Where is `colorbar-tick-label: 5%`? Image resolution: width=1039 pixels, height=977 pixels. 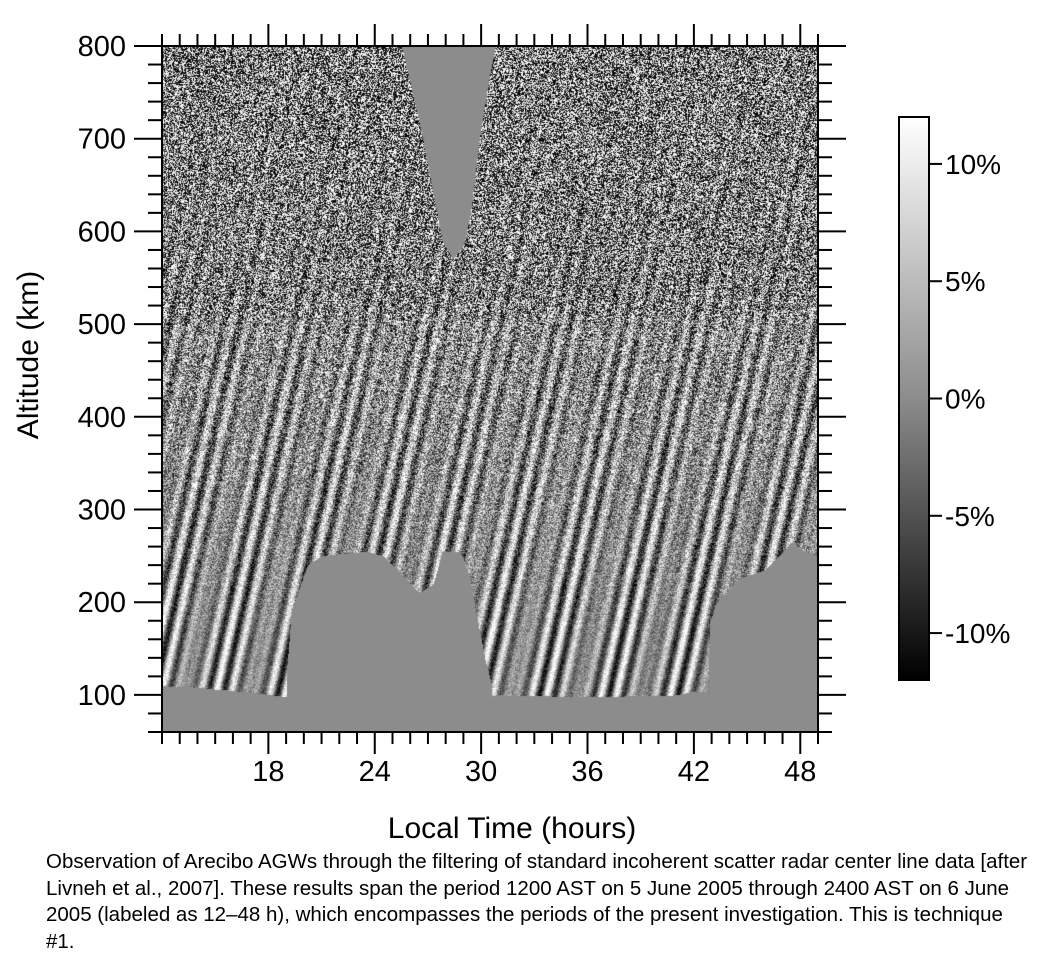 colorbar-tick-label: 5% is located at coordinates (965, 281).